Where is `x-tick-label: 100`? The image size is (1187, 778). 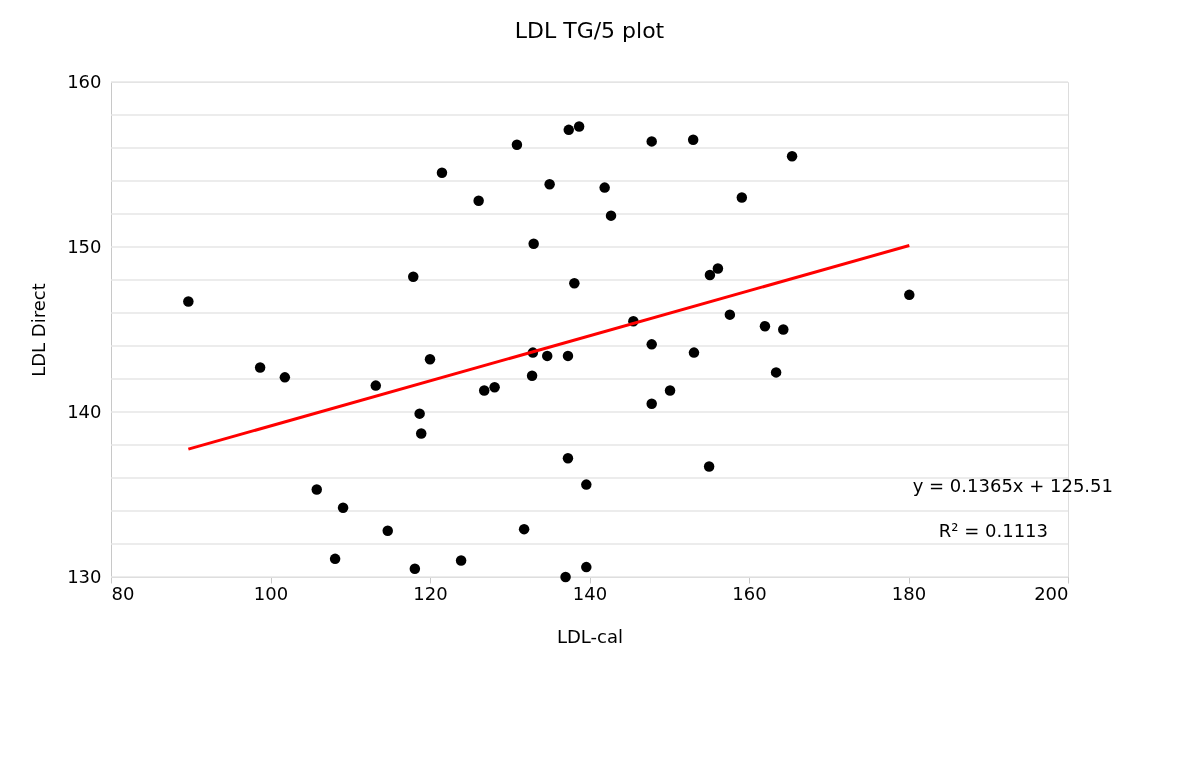 x-tick-label: 100 is located at coordinates (271, 593).